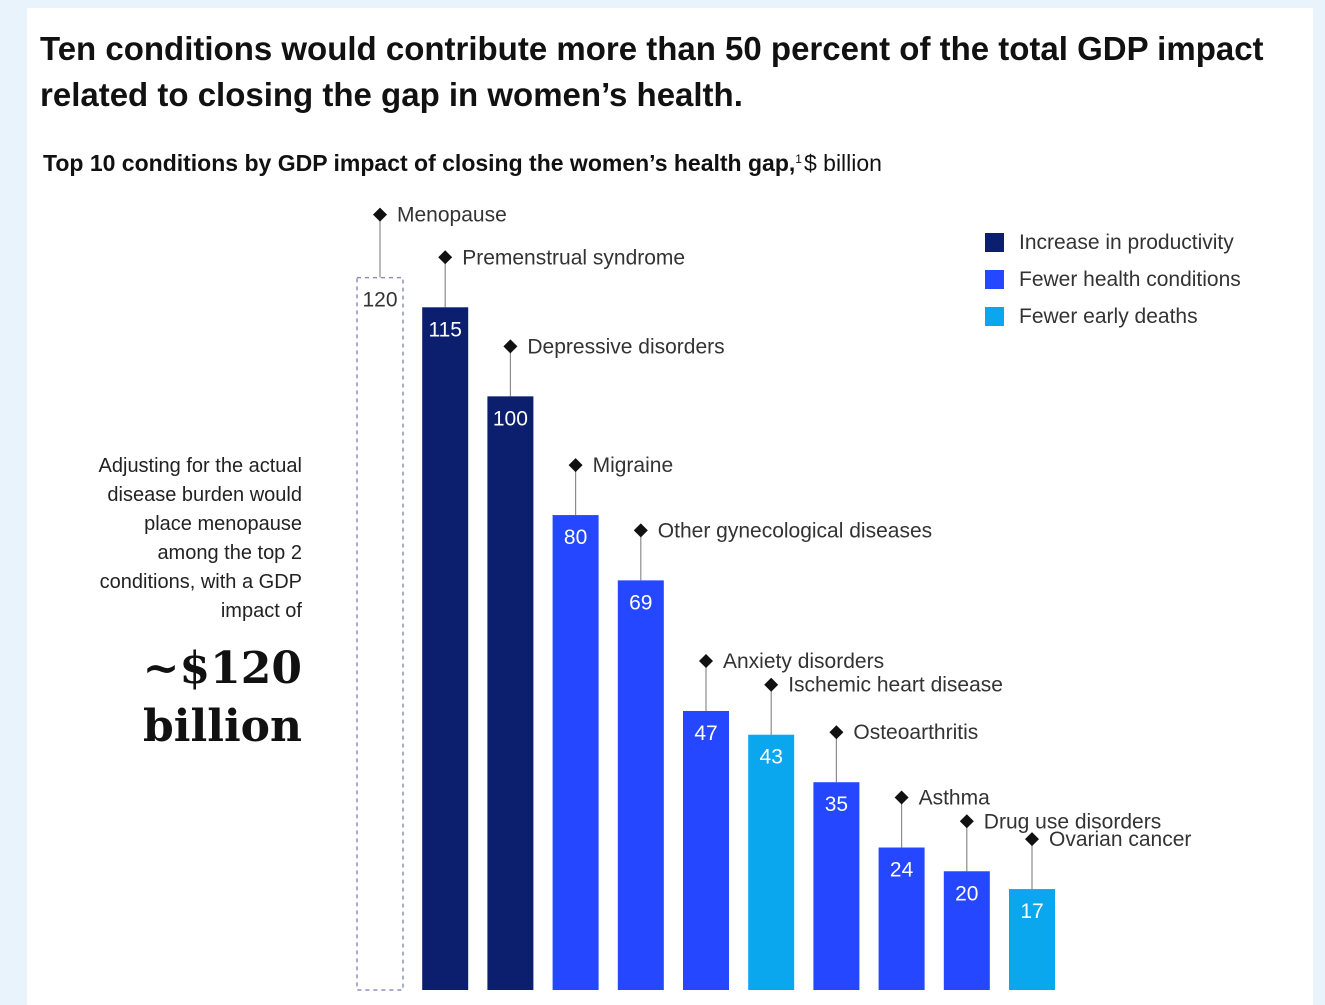 The height and width of the screenshot is (1005, 1325). Describe the element at coordinates (452, 215) in the screenshot. I see `category-label-menopause: Menopause` at that location.